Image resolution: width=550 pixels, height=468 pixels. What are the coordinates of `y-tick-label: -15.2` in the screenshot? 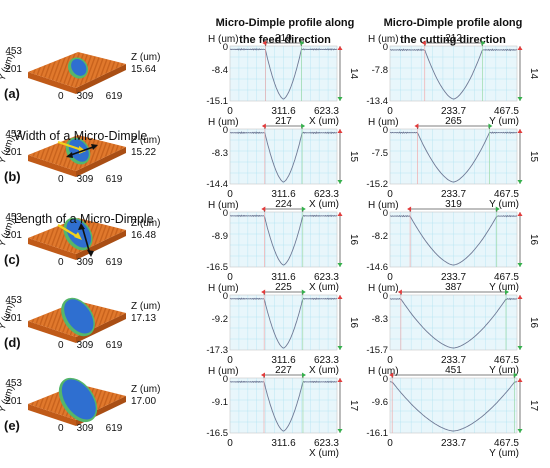 It's located at (377, 184).